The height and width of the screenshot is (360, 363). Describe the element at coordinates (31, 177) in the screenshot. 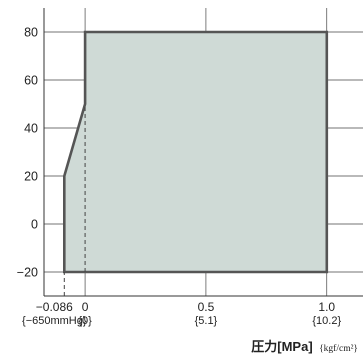

I see `y-tick-label: 20` at that location.